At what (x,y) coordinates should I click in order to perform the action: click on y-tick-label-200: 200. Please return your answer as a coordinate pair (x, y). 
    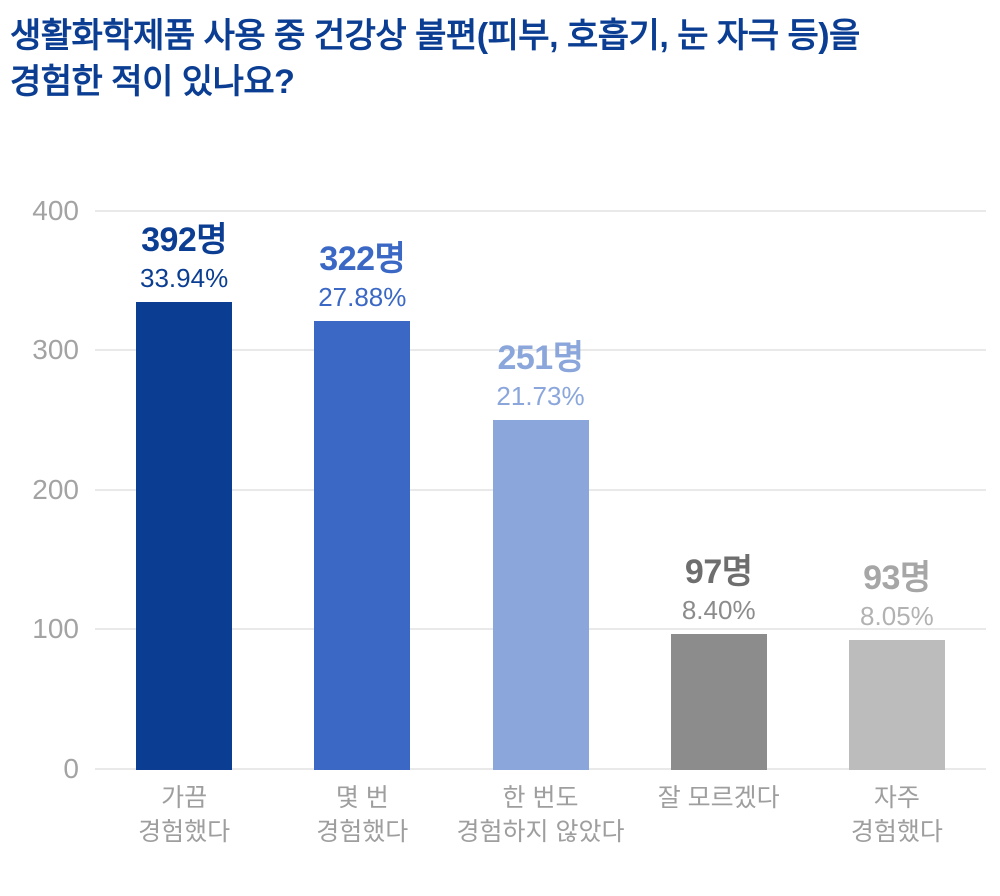
    Looking at the image, I should click on (55, 489).